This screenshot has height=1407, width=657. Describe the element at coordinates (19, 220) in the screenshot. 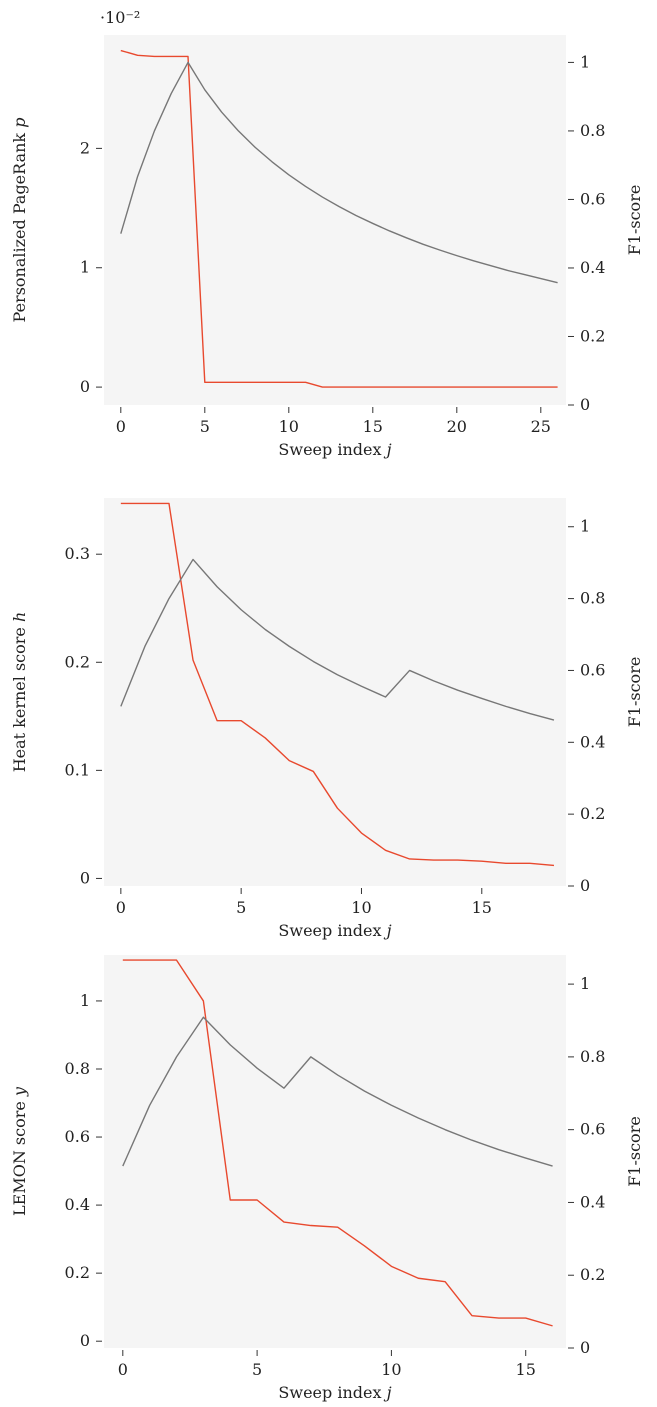

I see `y-axis-label: Personalized PageRank p` at that location.